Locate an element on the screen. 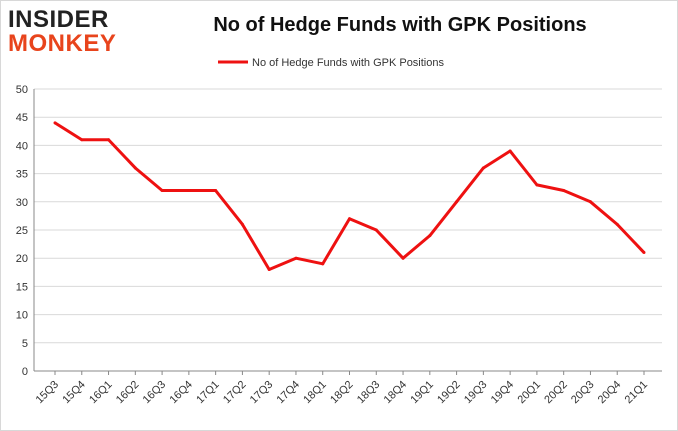 This screenshot has width=678, height=431. legend: No of Hedge Funds with GPK Positions is located at coordinates (331, 63).